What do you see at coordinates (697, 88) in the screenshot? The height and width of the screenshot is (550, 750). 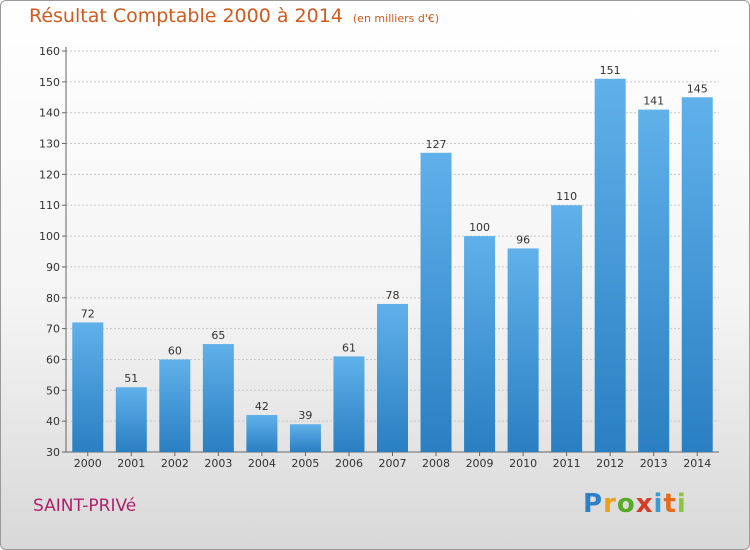 I see `data-label-2014: 145` at bounding box center [697, 88].